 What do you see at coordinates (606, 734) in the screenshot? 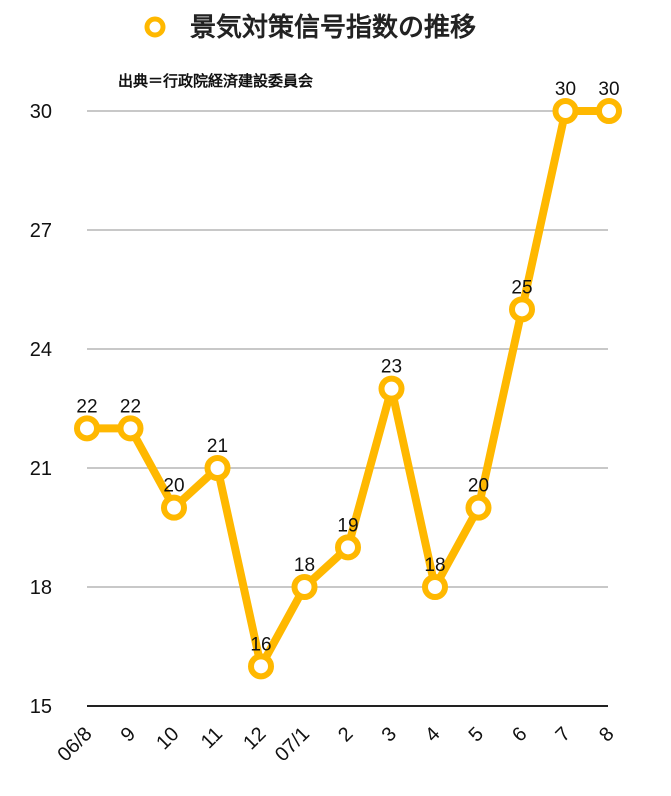
I see `x-tick-label: 8` at bounding box center [606, 734].